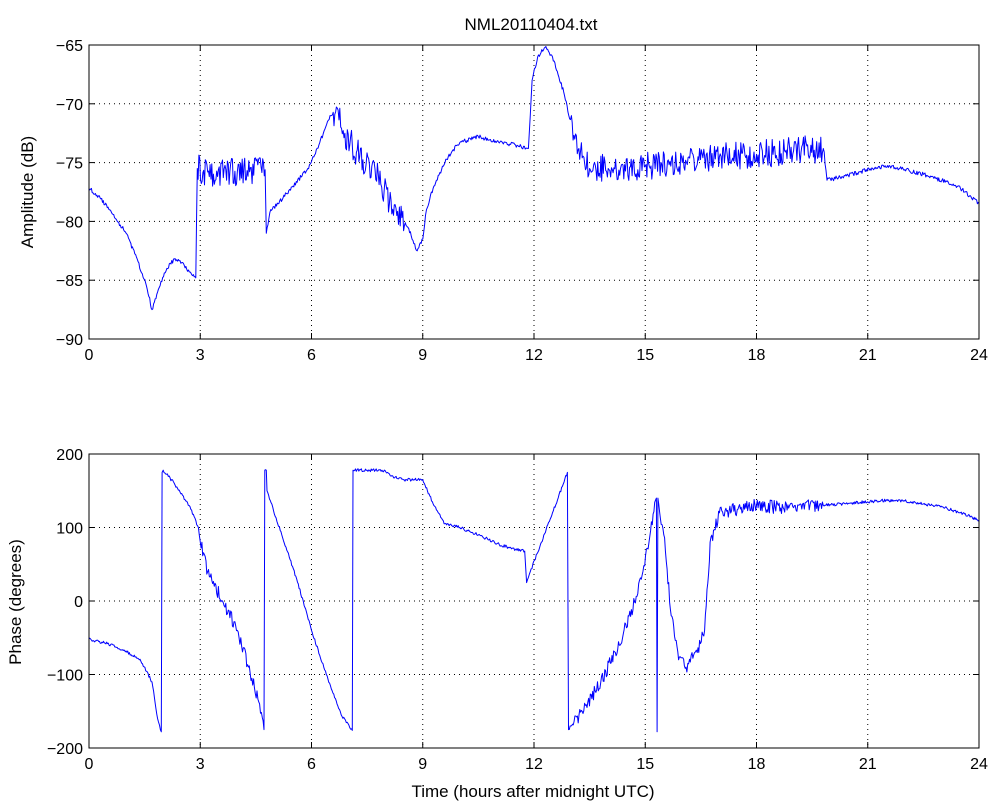 This screenshot has width=998, height=806. Describe the element at coordinates (65, 749) in the screenshot. I see `phase-y-tick-label: −200` at that location.